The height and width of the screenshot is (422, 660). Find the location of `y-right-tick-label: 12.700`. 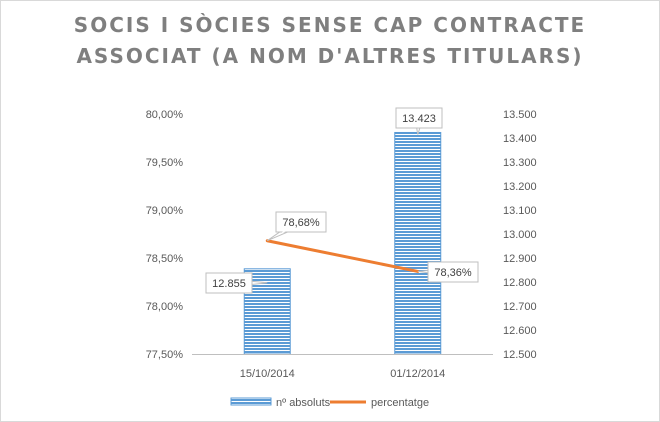

y-right-tick-label: 12.700 is located at coordinates (520, 307).